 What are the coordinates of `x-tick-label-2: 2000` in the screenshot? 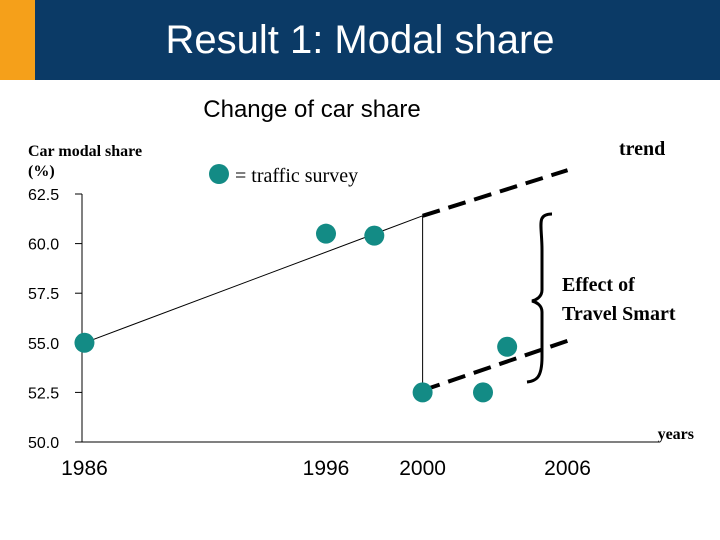 It's located at (422, 468).